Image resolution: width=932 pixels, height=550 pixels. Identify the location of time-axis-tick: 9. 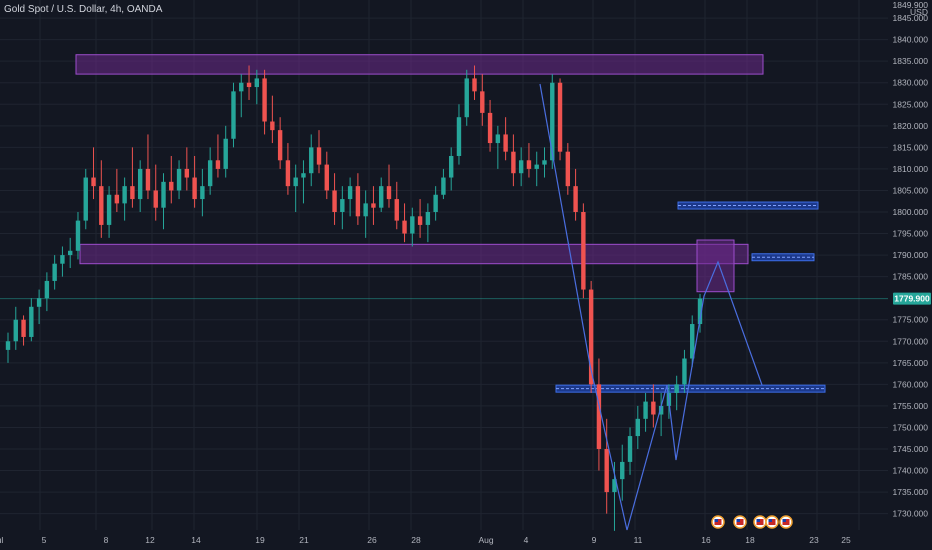
(594, 540).